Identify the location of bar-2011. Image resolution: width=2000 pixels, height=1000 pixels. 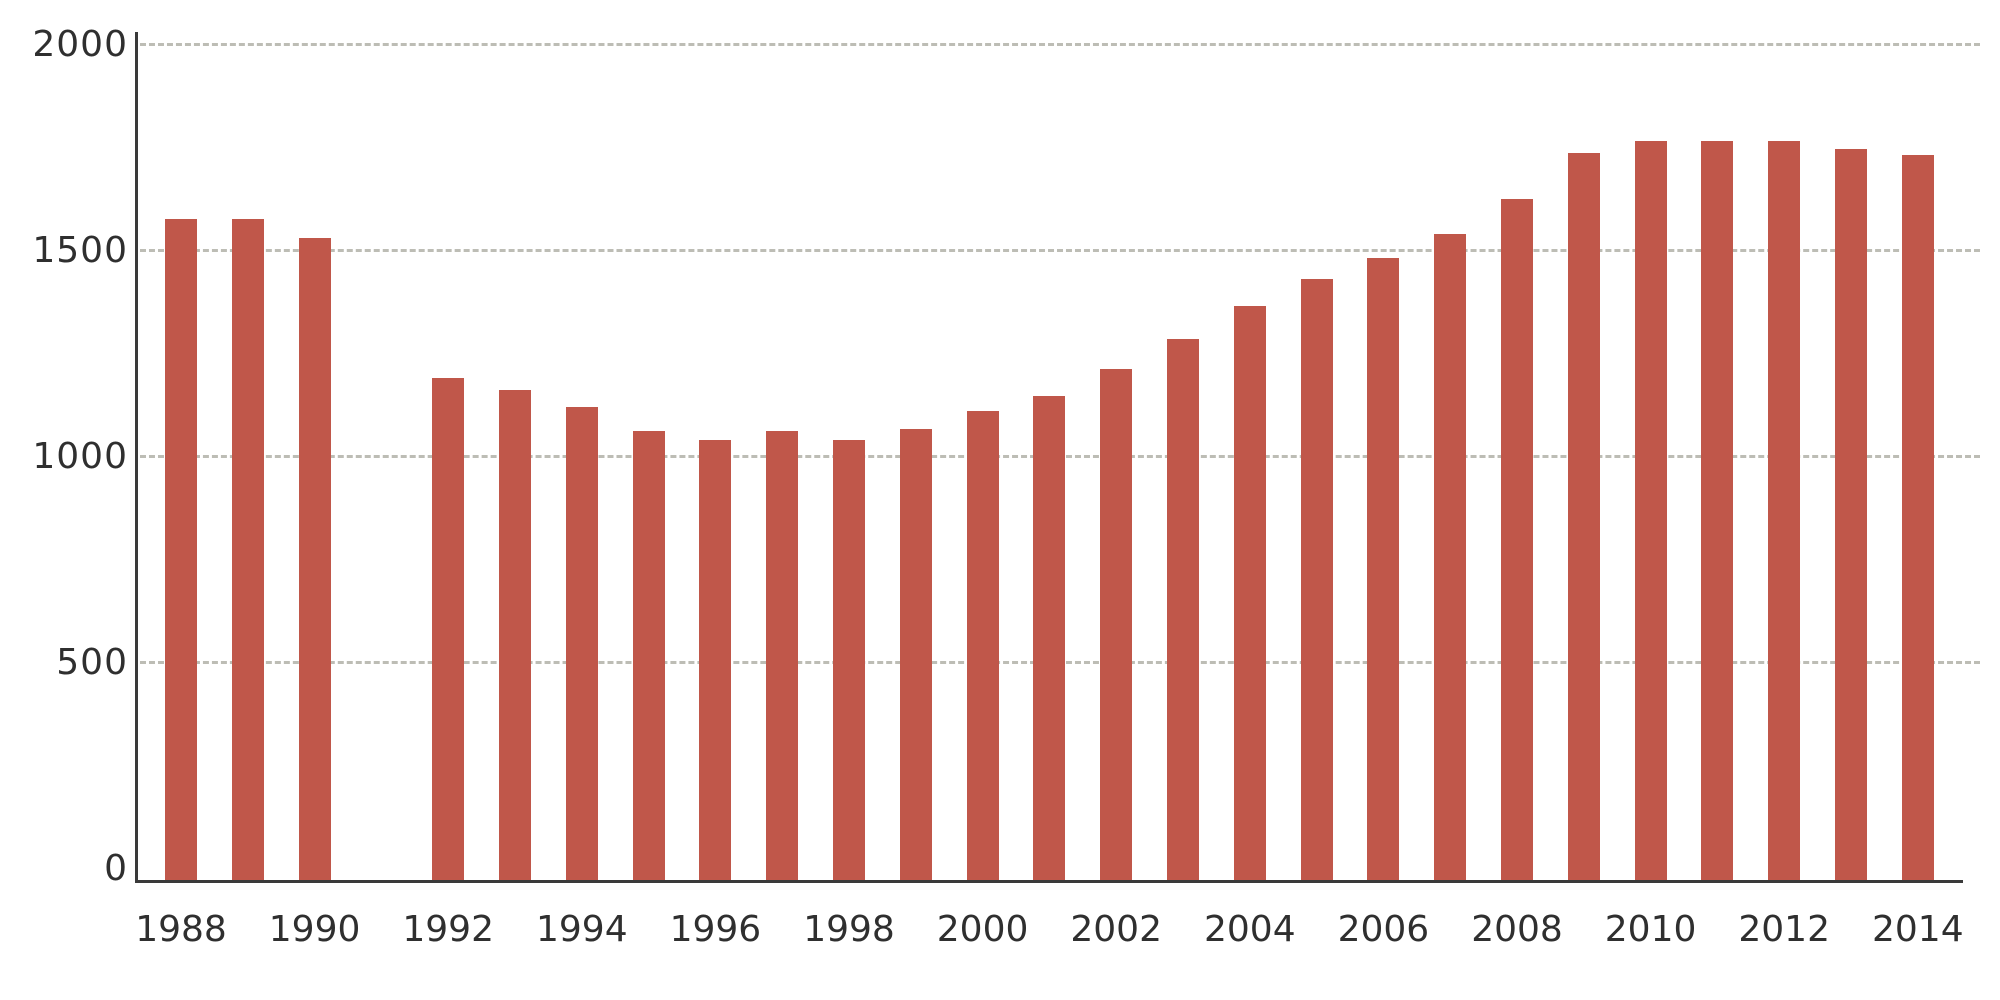
(1717, 510).